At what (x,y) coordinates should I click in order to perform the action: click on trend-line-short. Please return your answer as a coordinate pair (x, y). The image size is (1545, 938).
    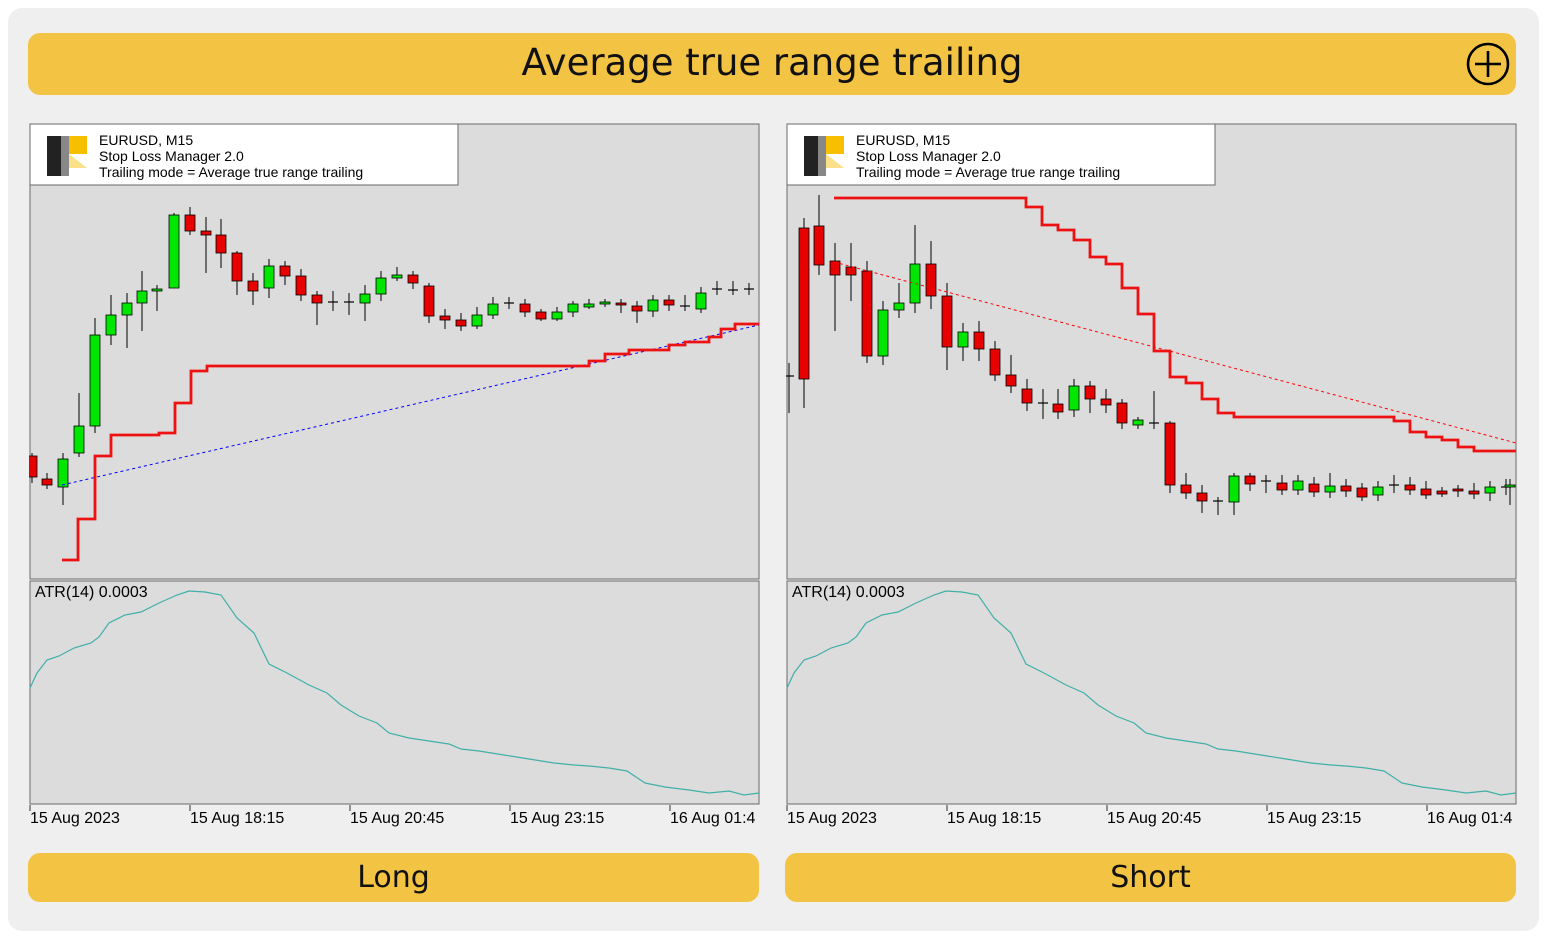
    Looking at the image, I should click on (1175, 352).